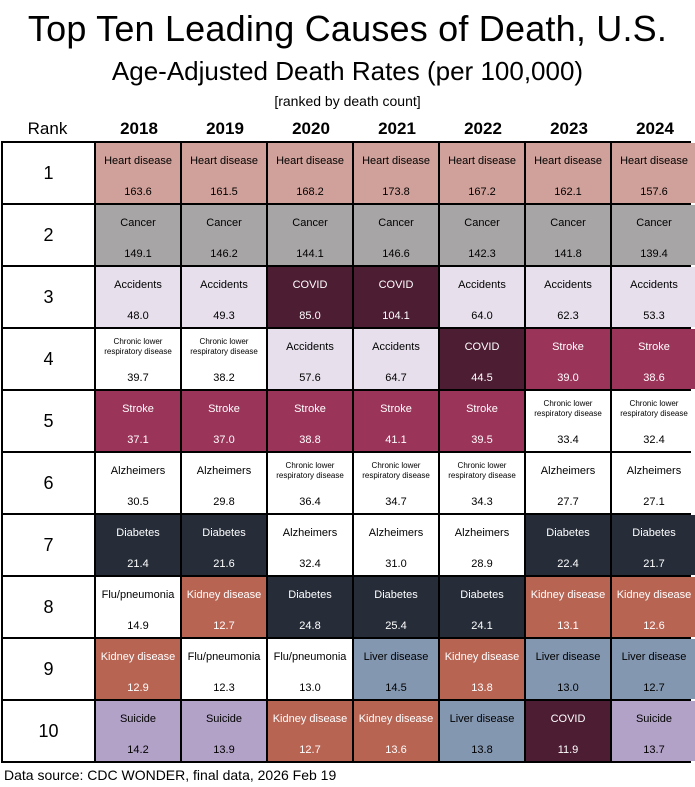  What do you see at coordinates (397, 128) in the screenshot?
I see `year-header-2021: 2021` at bounding box center [397, 128].